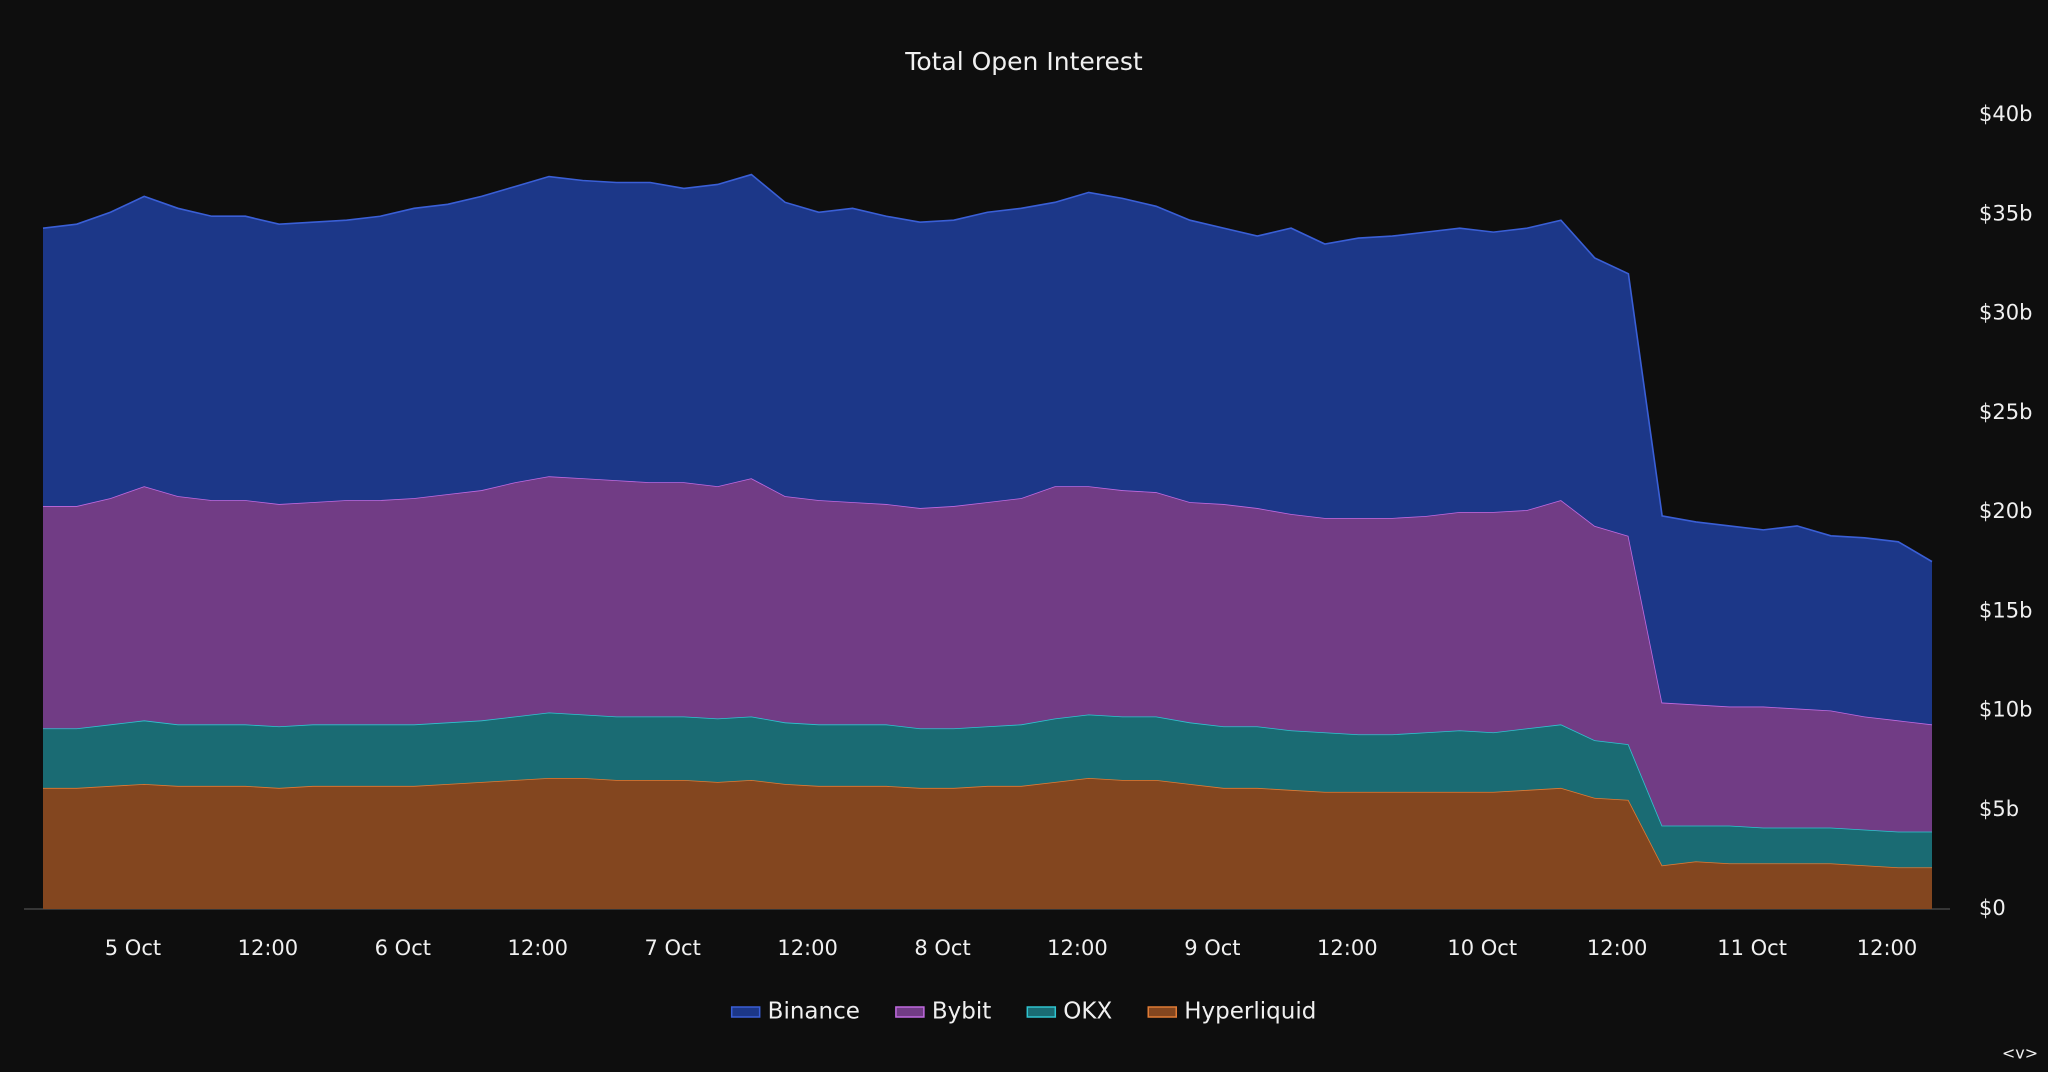 The width and height of the screenshot is (2048, 1072). Describe the element at coordinates (1999, 809) in the screenshot. I see `y-tick-label: $5b` at that location.